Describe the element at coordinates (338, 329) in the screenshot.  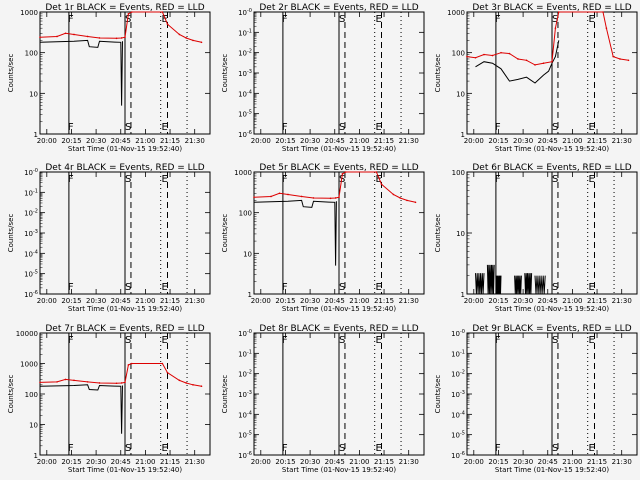
I see `panel-title: Det 8r BLACK = Events, RED = LLD` at that location.